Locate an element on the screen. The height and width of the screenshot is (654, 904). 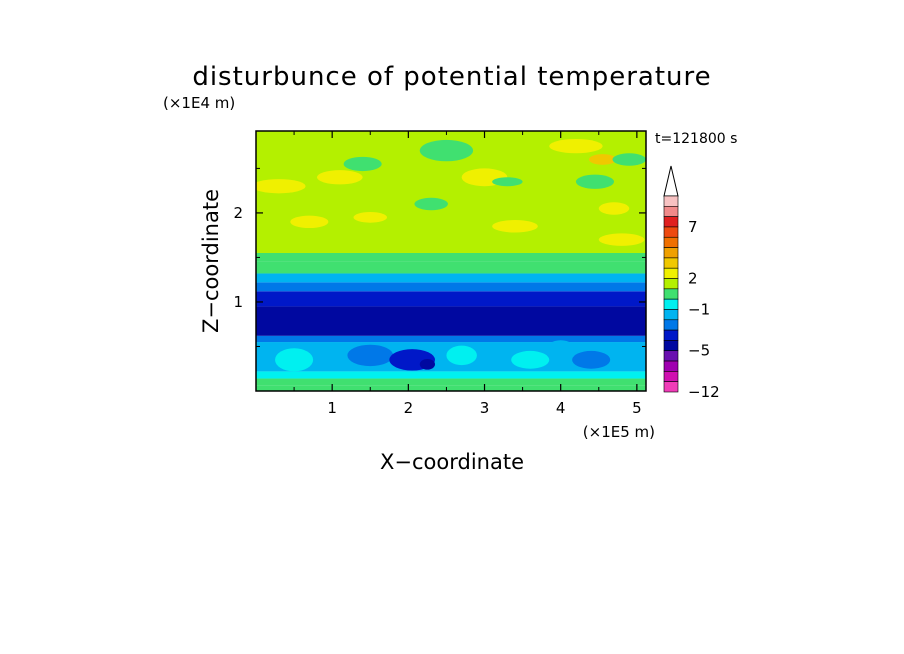
x-tick-label: 3 is located at coordinates (485, 408).